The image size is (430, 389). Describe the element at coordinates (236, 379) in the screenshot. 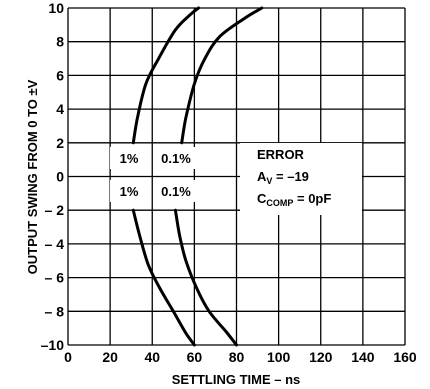

I see `x-axis-label: SETTLING TIME – ns` at that location.